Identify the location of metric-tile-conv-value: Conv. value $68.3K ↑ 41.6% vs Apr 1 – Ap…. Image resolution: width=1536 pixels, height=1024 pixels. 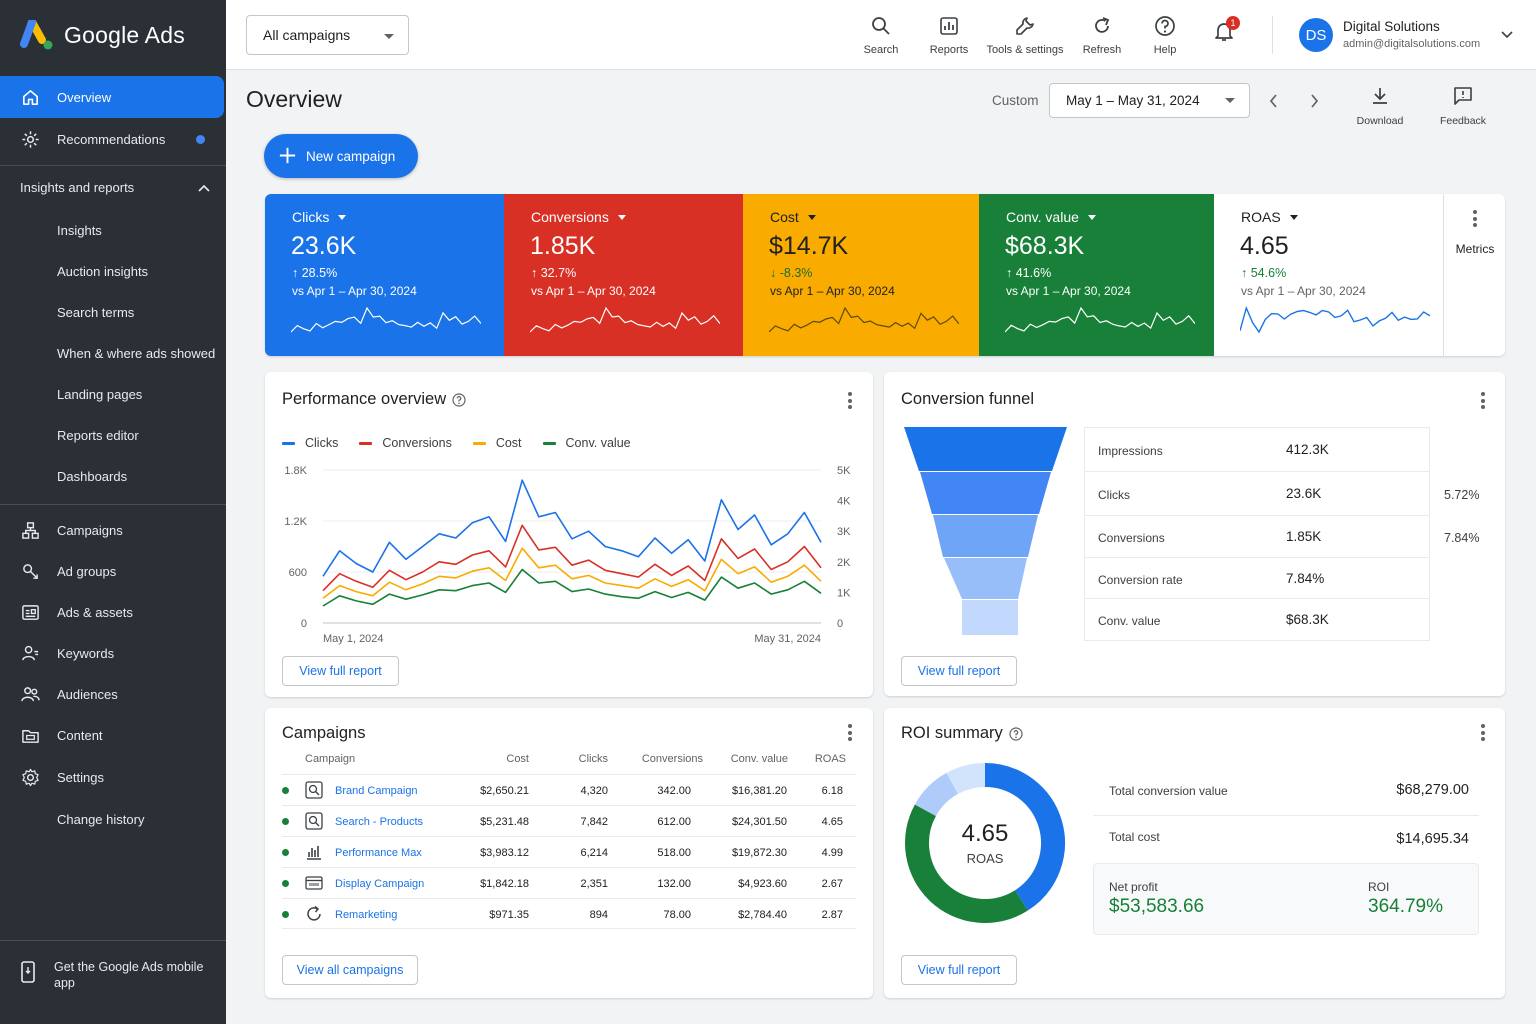
(1096, 275).